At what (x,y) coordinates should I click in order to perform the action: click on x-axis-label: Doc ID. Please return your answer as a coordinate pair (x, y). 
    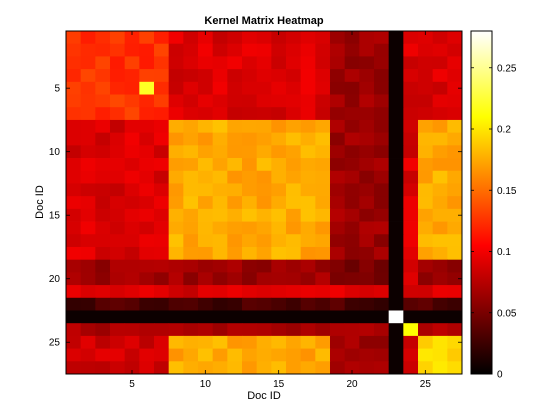
    Looking at the image, I should click on (264, 396).